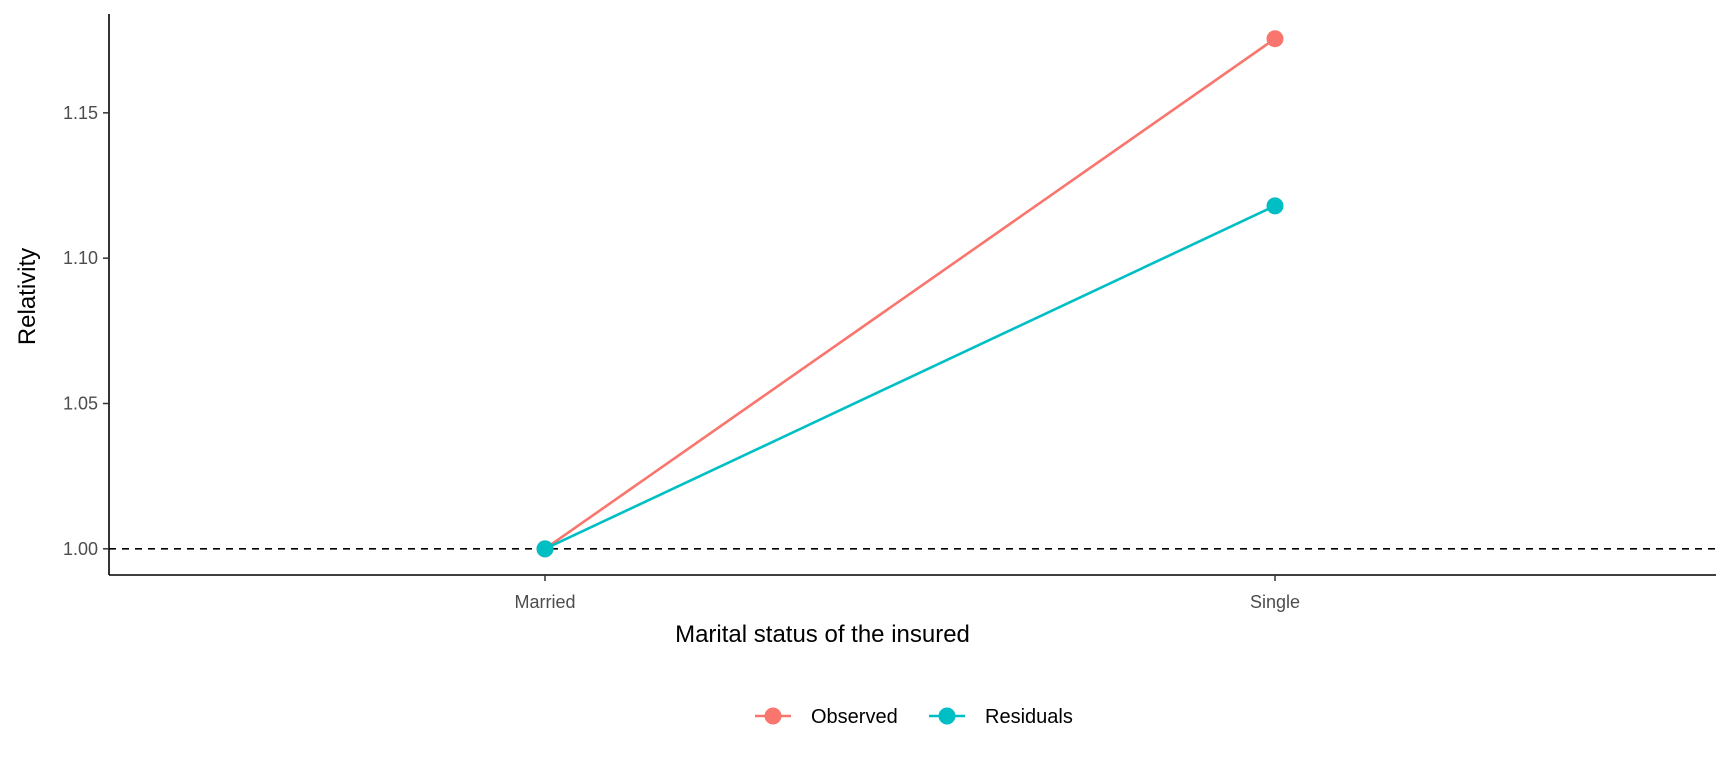 This screenshot has width=1728, height=773. I want to click on data-point-observed, so click(1275, 39).